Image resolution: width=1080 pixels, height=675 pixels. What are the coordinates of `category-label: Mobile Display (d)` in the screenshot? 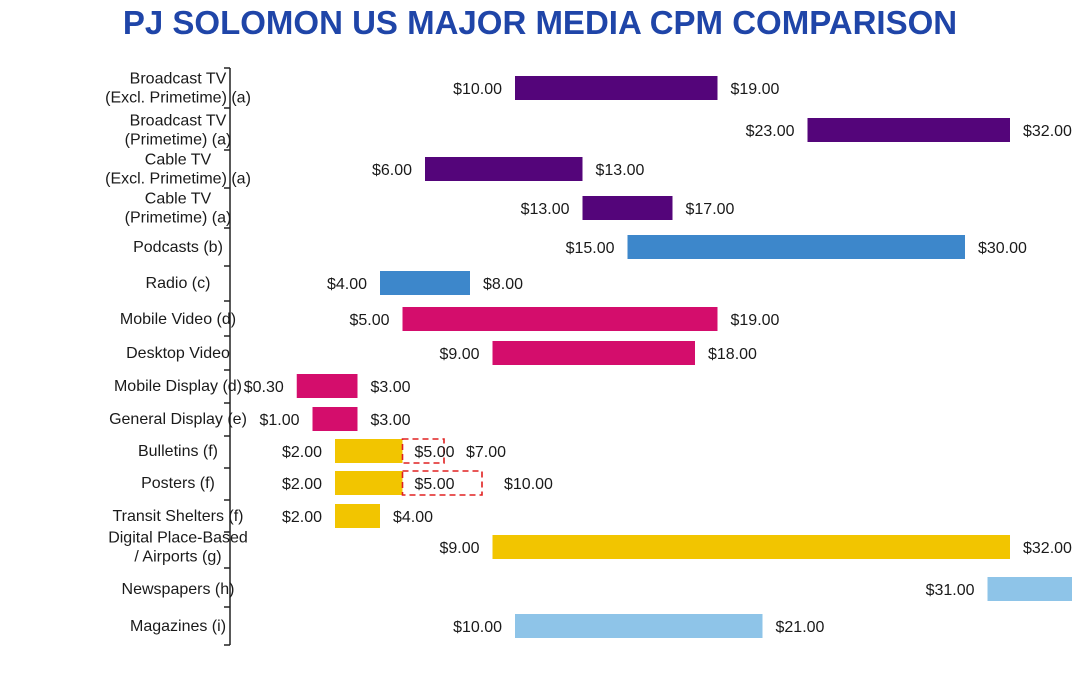 It's located at (178, 386).